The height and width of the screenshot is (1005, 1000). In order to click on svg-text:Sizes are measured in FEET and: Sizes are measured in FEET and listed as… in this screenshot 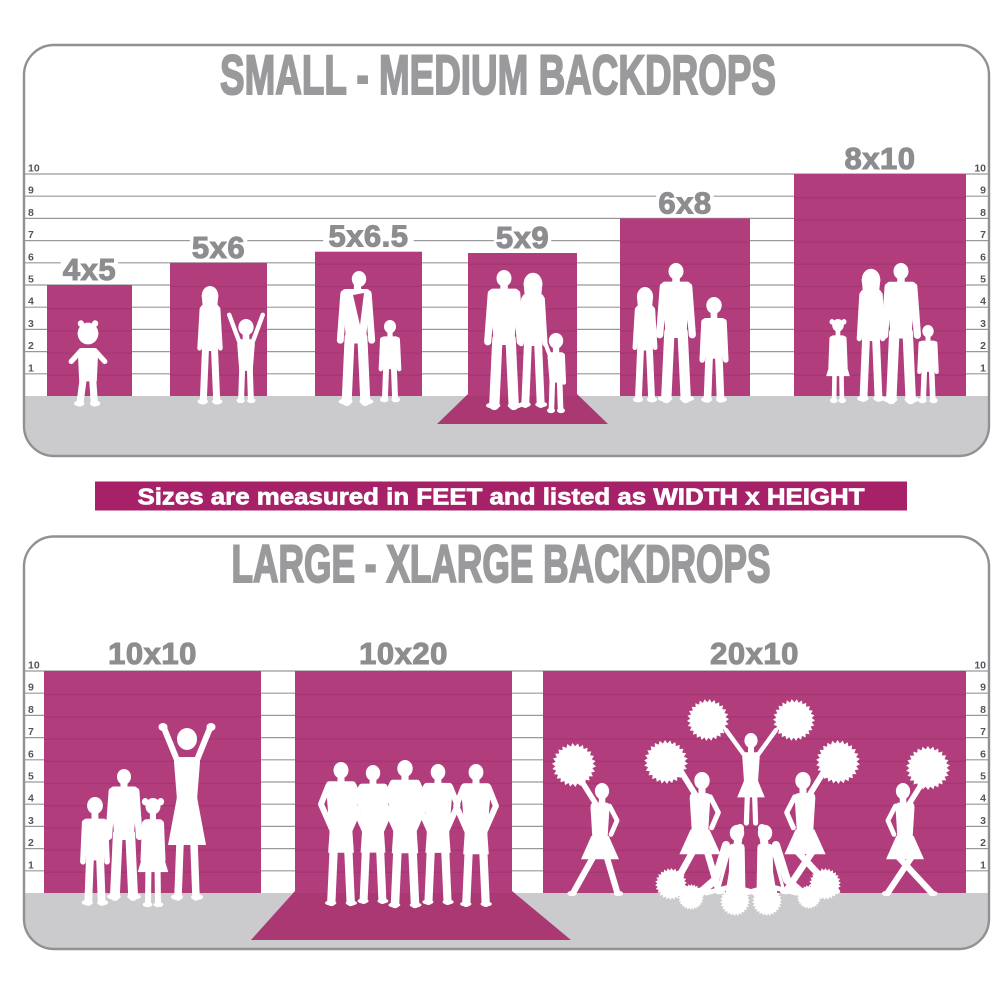, I will do `click(501, 497)`.